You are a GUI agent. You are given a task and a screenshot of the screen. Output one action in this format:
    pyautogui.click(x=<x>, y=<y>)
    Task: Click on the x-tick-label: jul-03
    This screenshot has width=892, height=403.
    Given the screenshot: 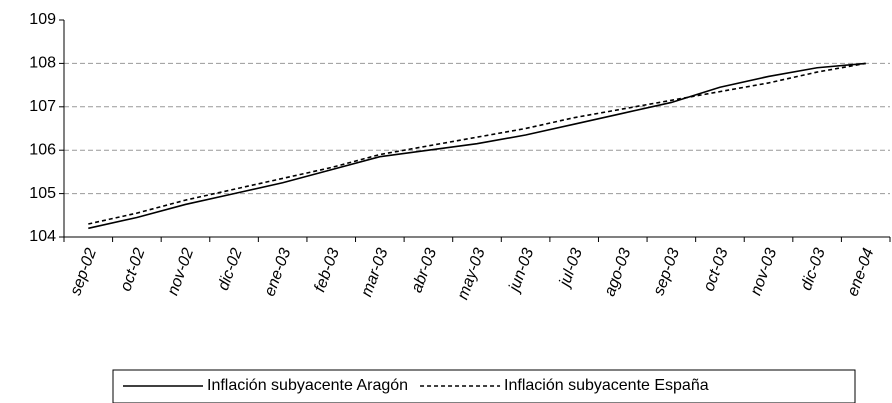 What is the action you would take?
    pyautogui.click(x=571, y=268)
    